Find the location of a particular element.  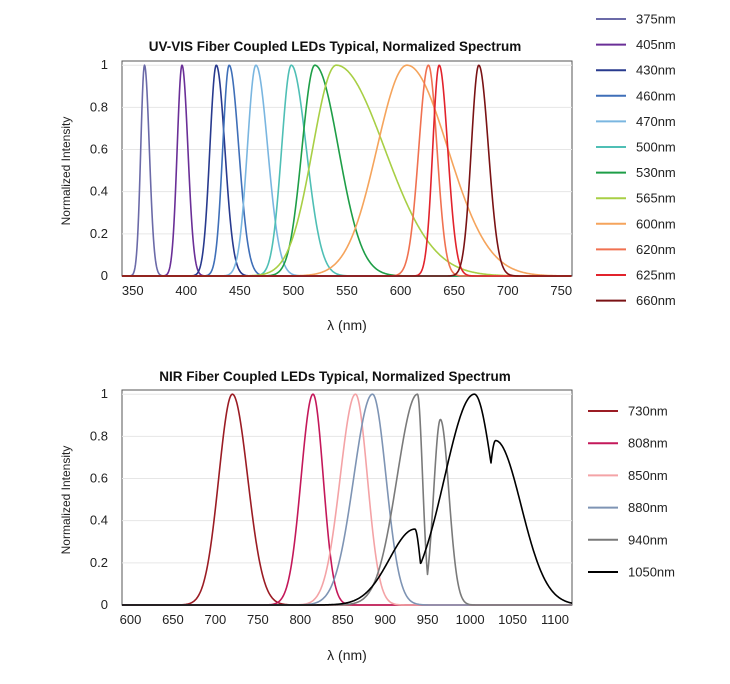

x-tick-label: 450 is located at coordinates (240, 290).